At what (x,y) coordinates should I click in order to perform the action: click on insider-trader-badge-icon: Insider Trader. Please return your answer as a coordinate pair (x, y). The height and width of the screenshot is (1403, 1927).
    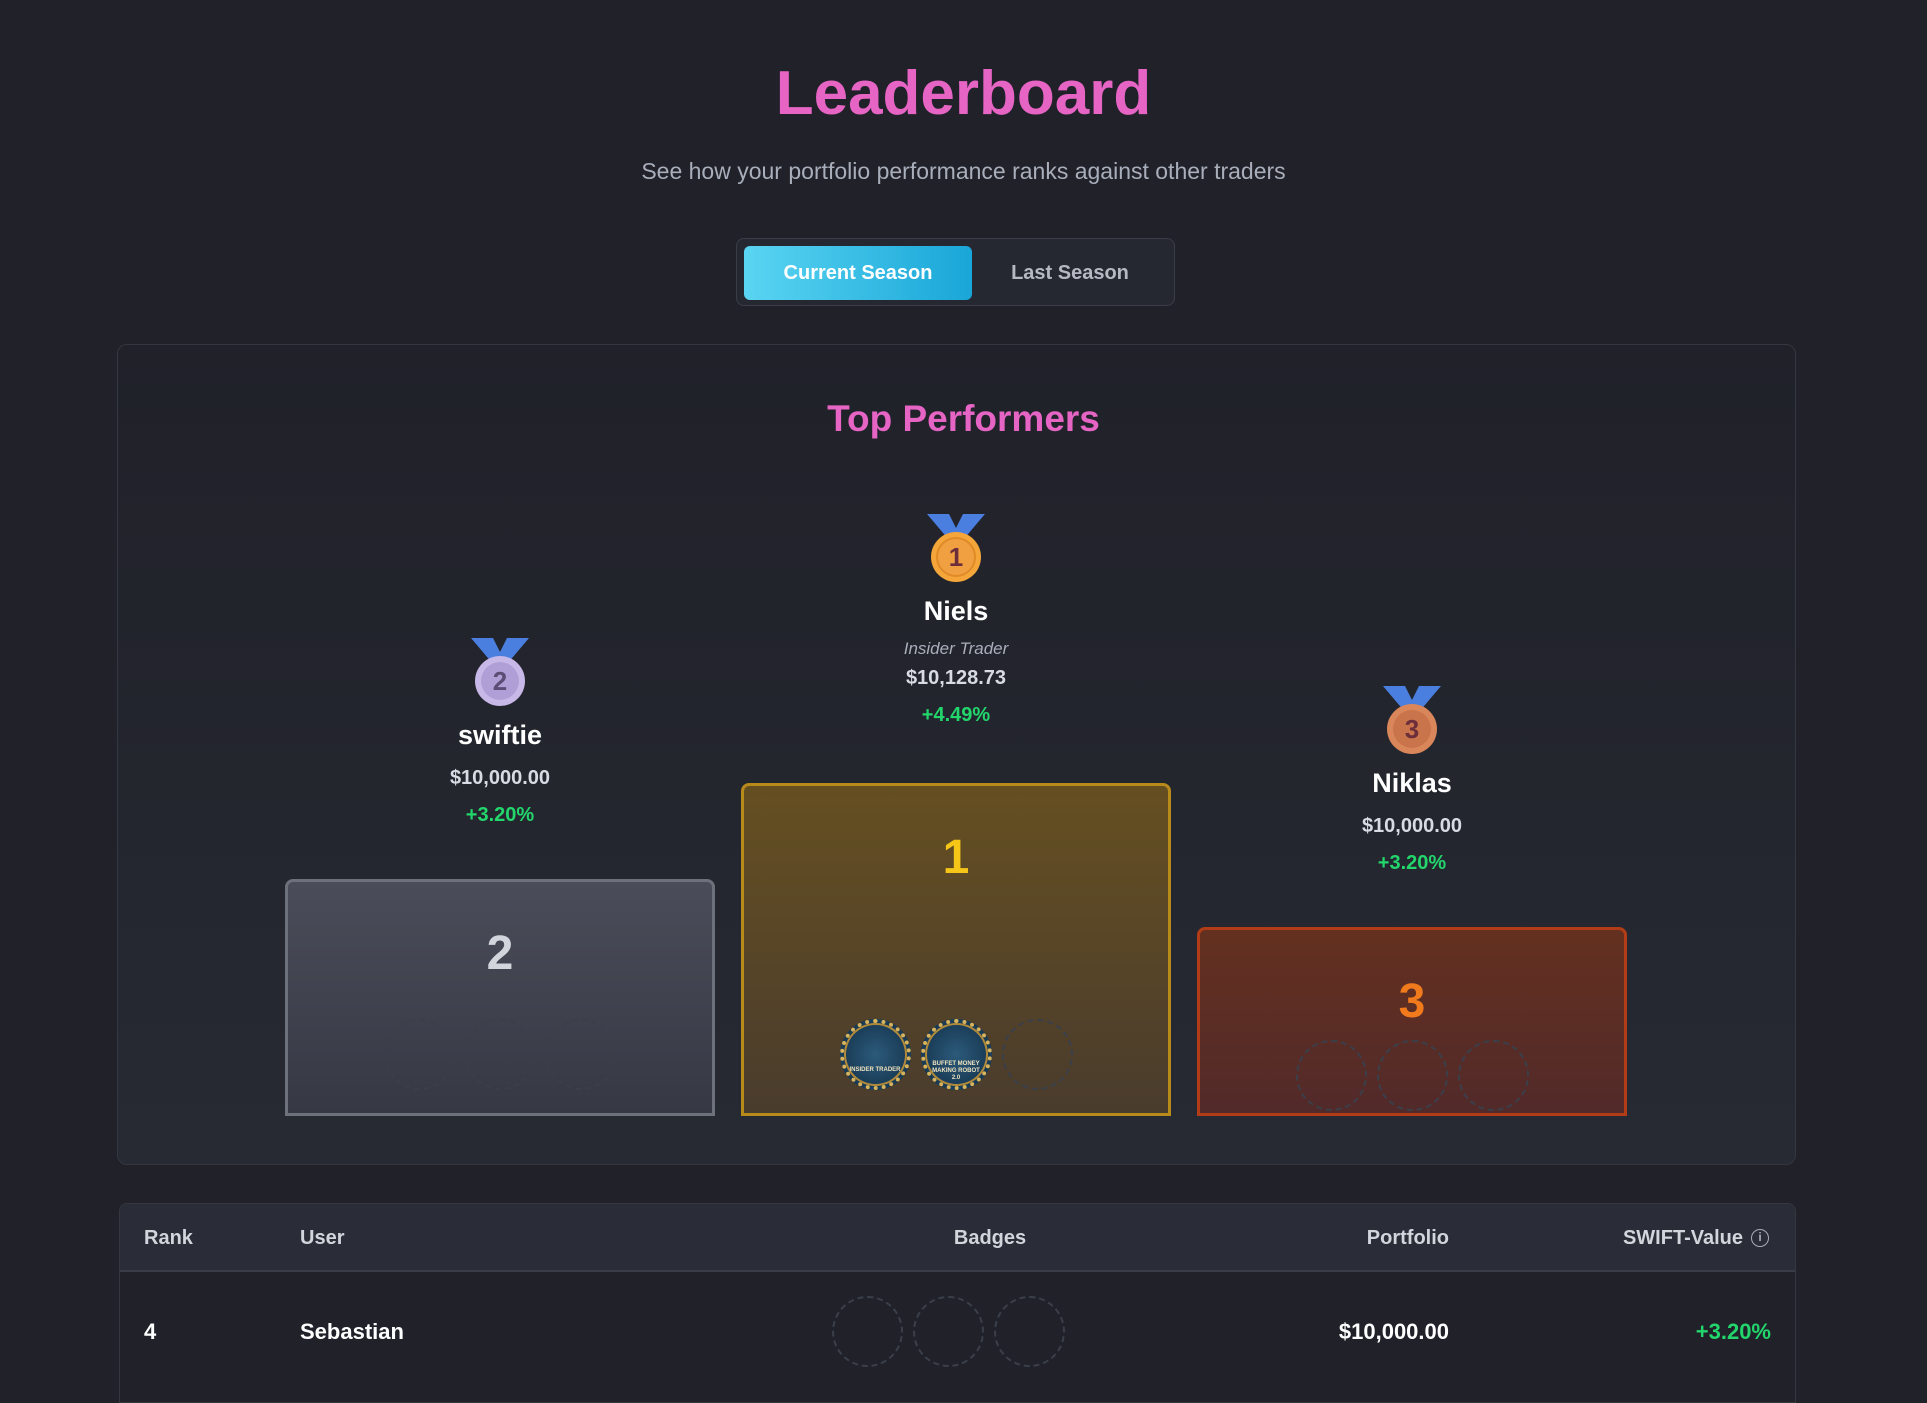
    Looking at the image, I should click on (875, 1054).